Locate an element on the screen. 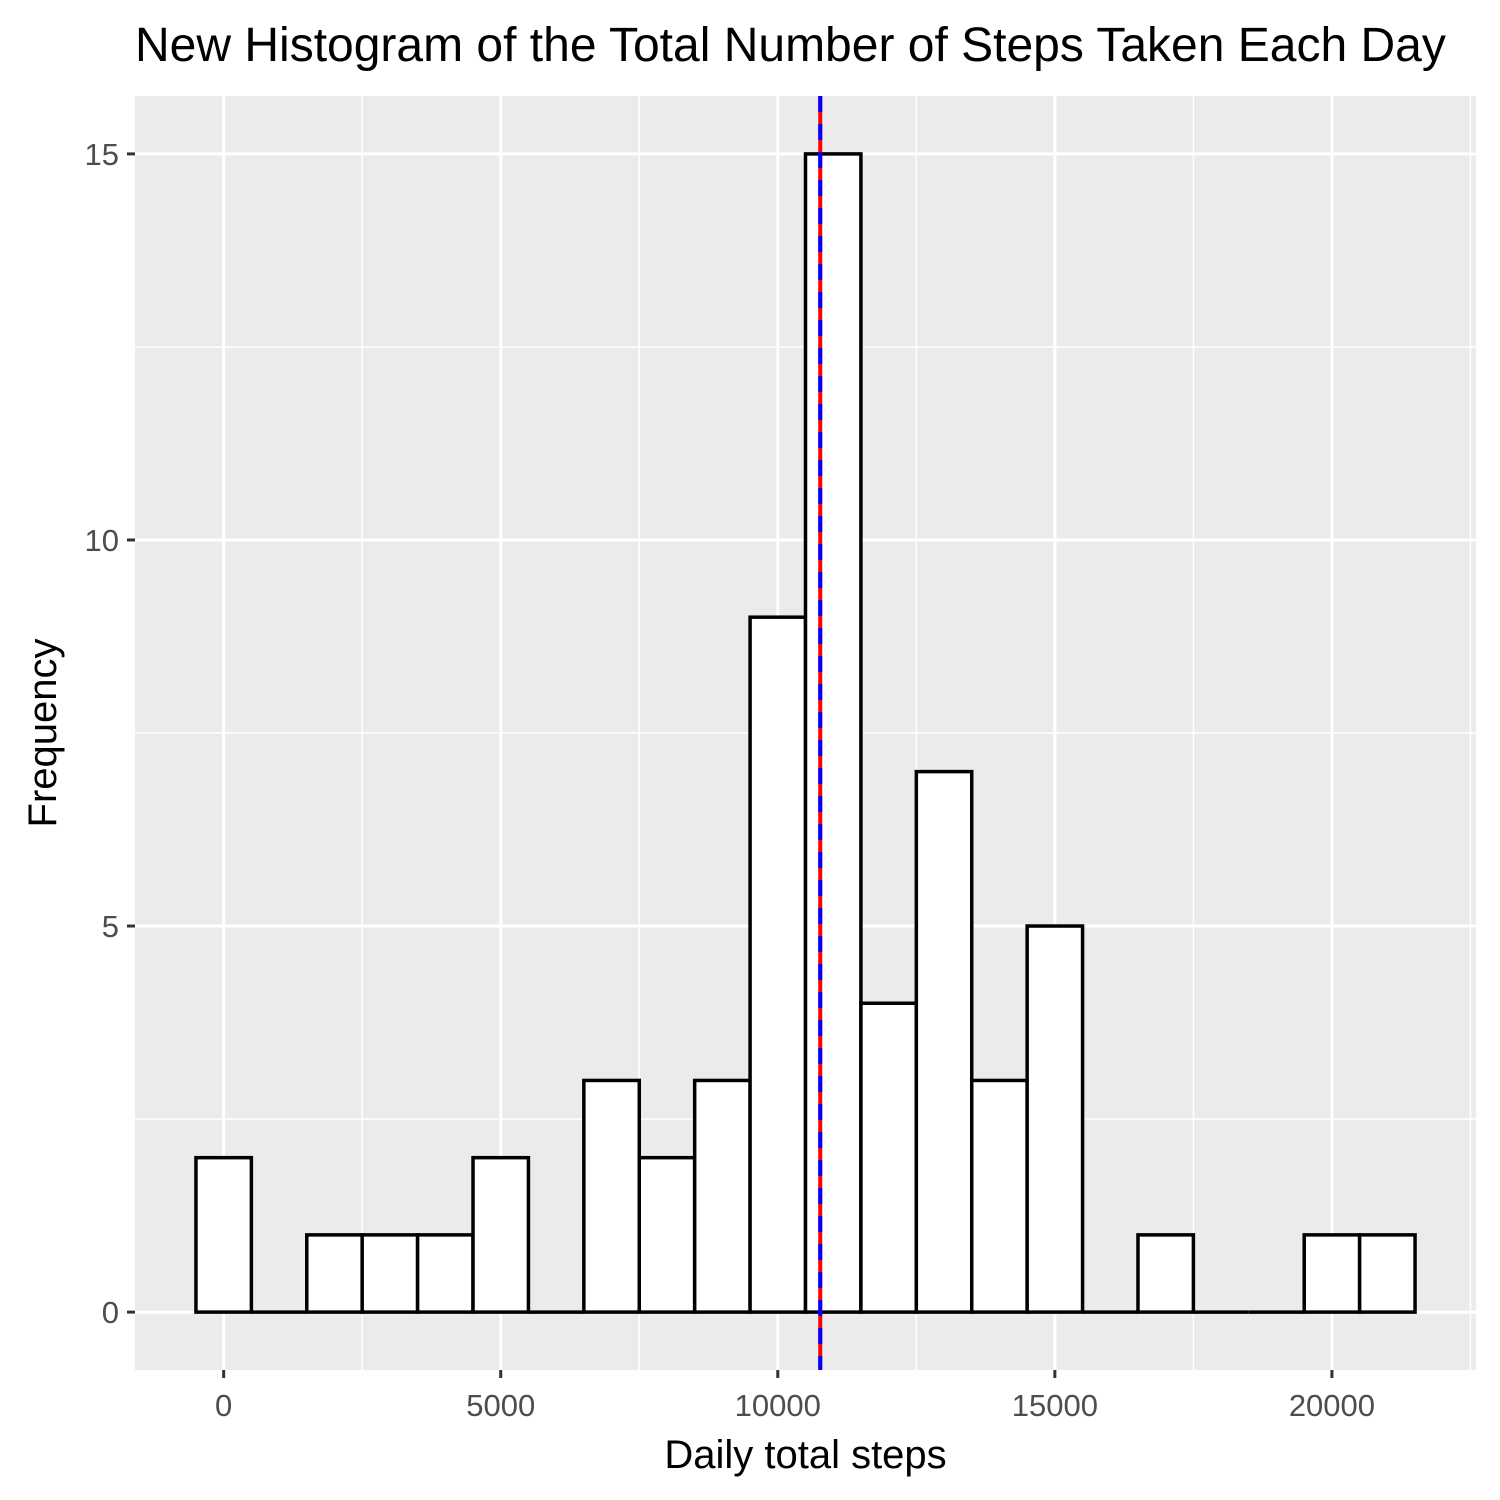  x-tick-label: 0 is located at coordinates (223, 1405).